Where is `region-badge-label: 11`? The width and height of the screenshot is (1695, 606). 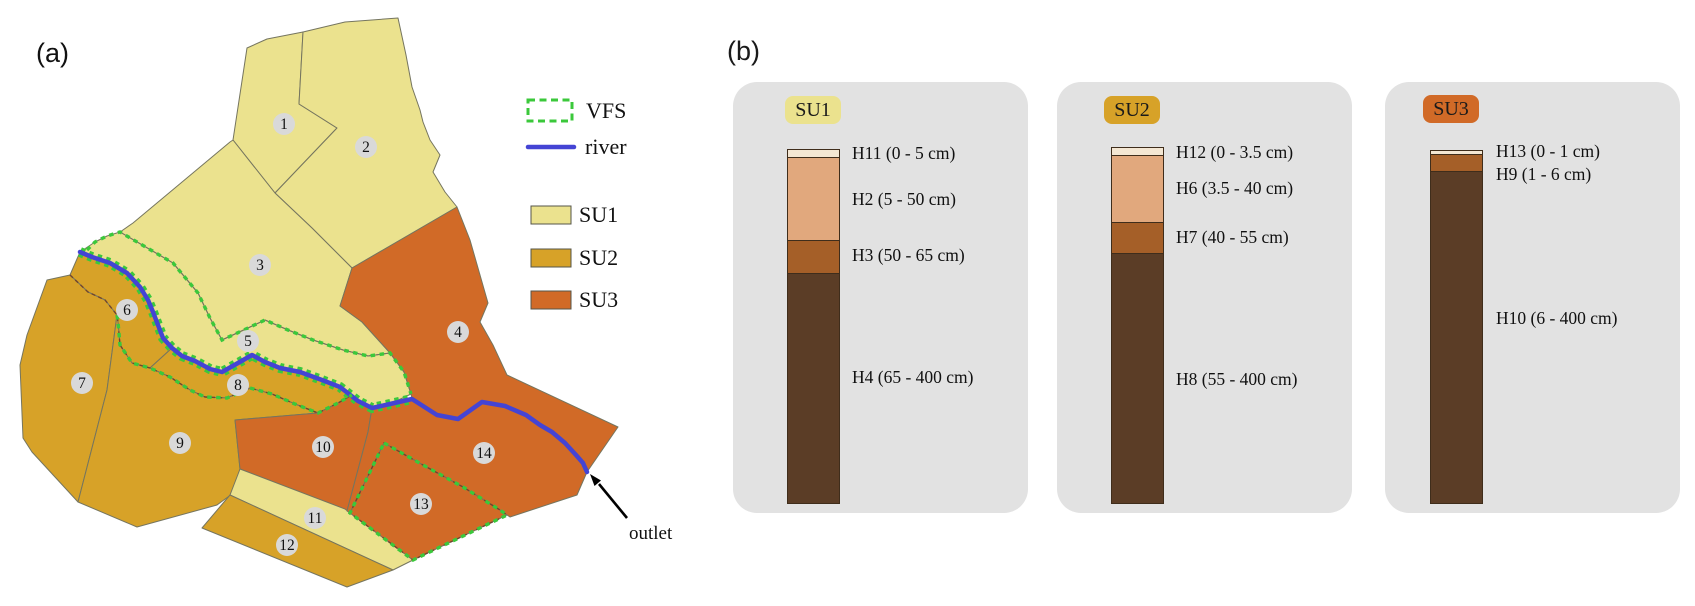
region-badge-label: 11 is located at coordinates (315, 518).